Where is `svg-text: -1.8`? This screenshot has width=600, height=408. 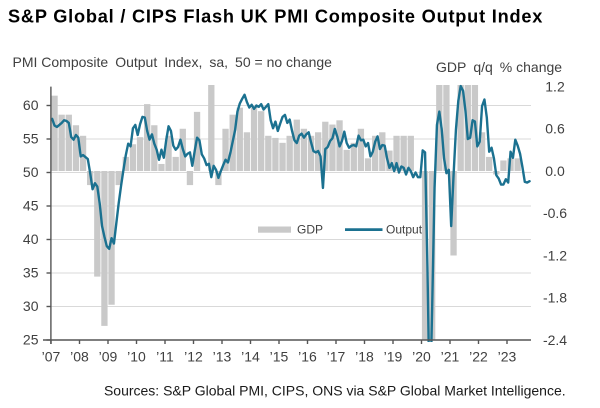
svg-text: -1.8 is located at coordinates (555, 298).